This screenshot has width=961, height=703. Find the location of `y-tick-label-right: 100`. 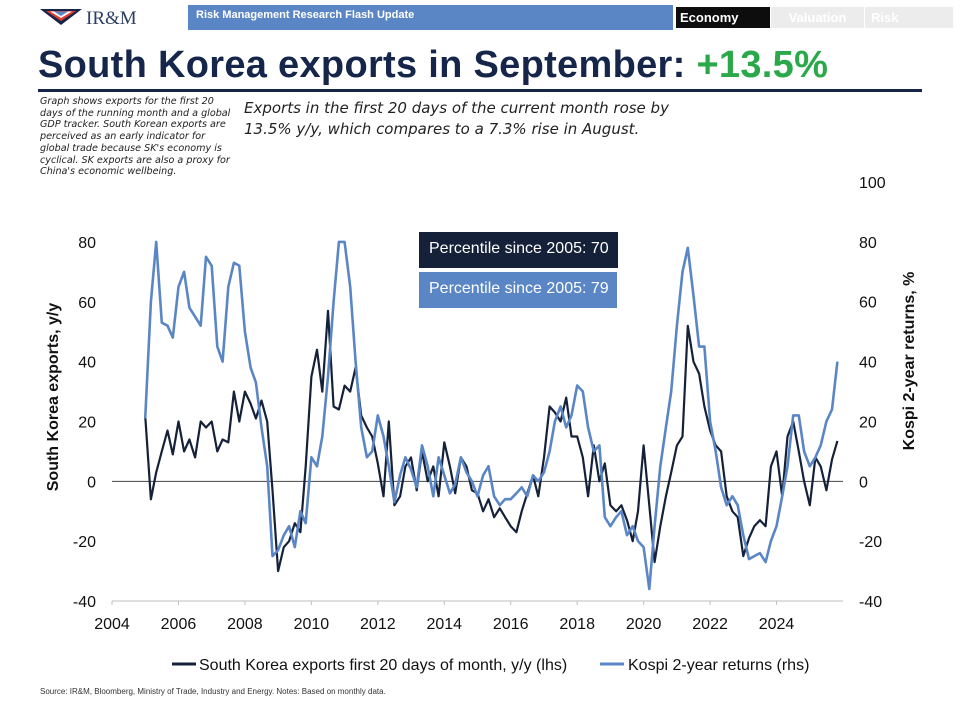

y-tick-label-right: 100 is located at coordinates (872, 183).